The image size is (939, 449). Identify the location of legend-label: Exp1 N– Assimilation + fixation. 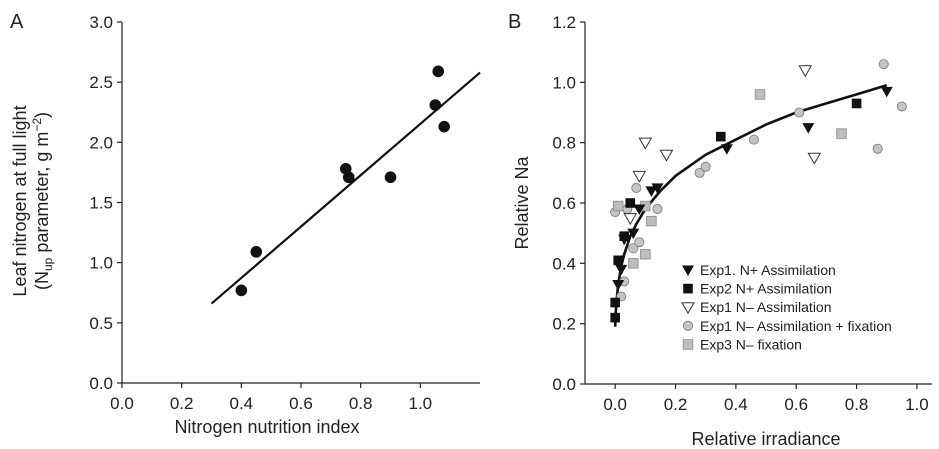
(796, 326).